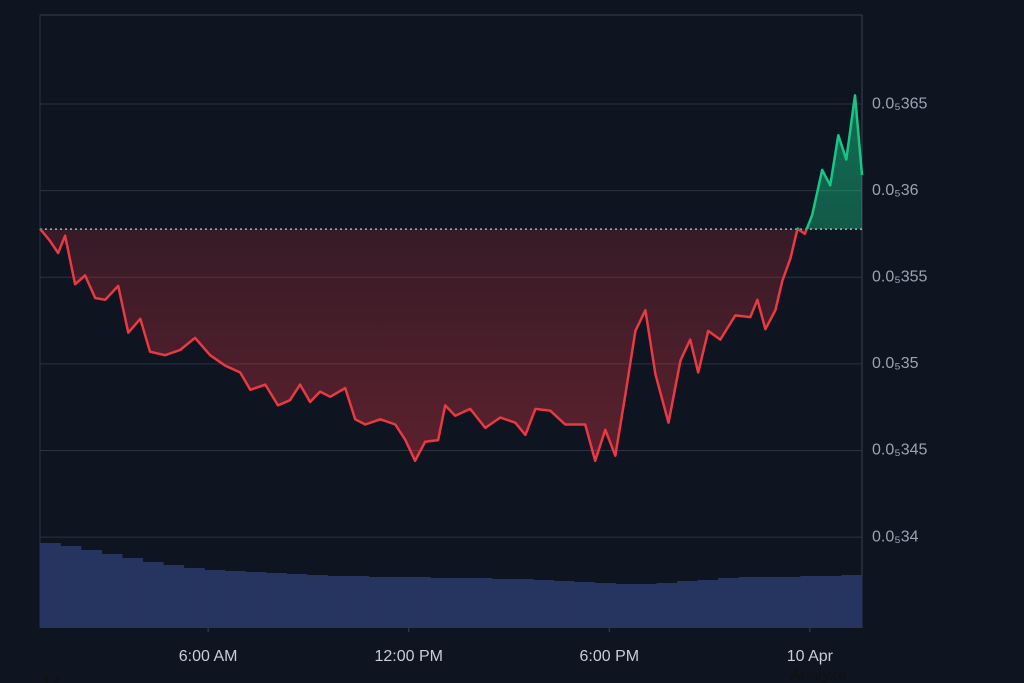 The width and height of the screenshot is (1024, 683). I want to click on cutoff-text: 17, so click(51, 679).